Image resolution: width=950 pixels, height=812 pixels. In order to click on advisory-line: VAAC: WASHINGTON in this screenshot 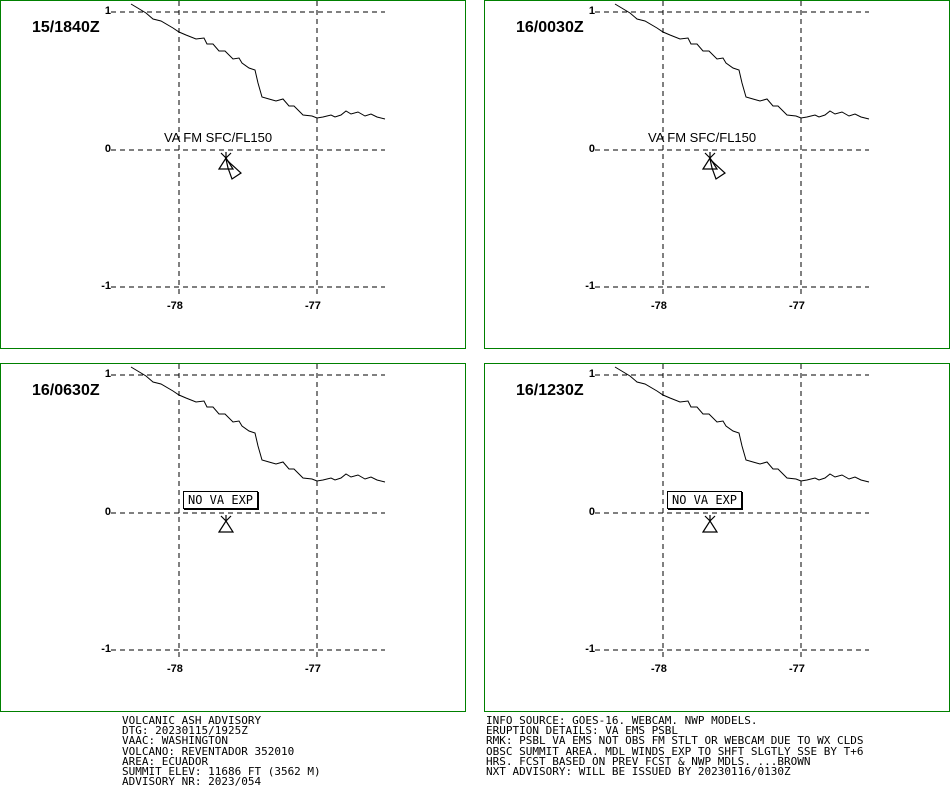, I will do `click(175, 741)`.